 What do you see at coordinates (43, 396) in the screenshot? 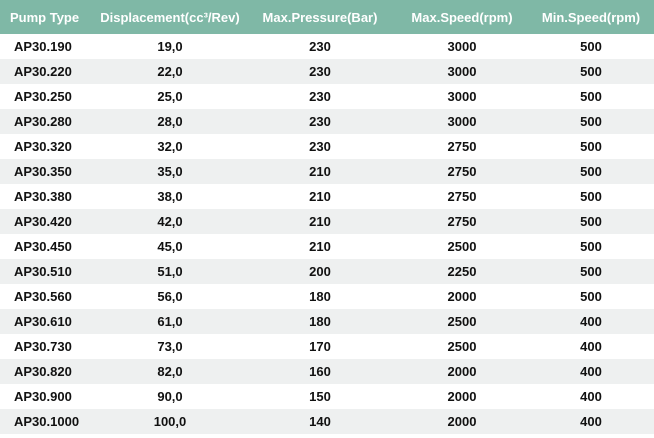
I see `pump-type-cell: AP30.900` at bounding box center [43, 396].